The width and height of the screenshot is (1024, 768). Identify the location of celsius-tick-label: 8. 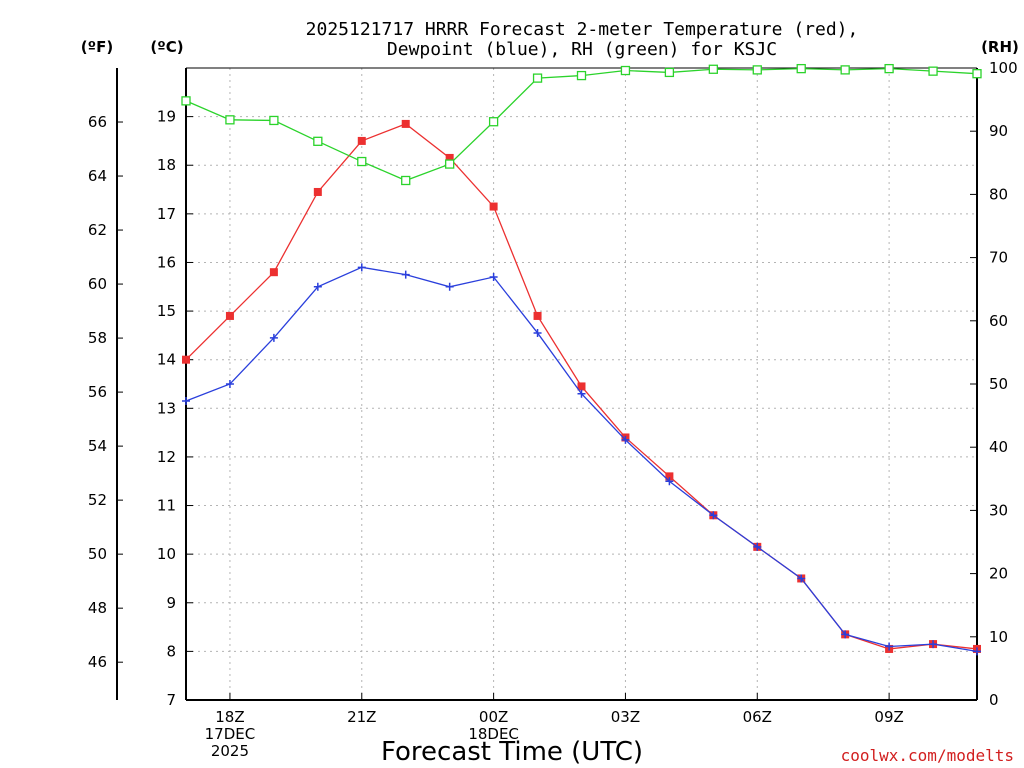
(171, 651).